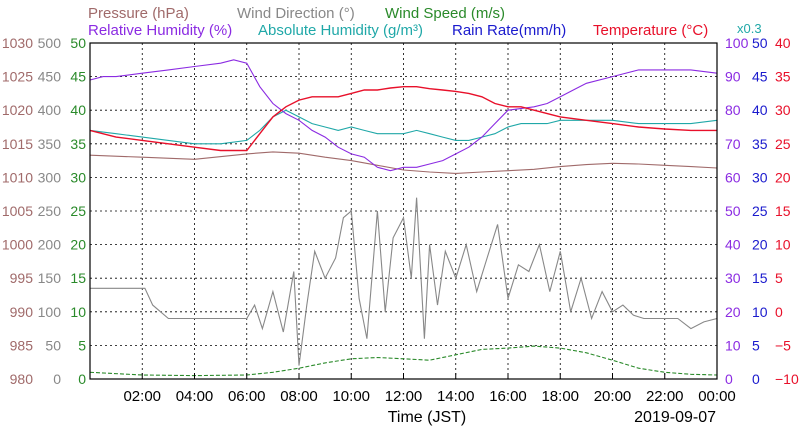  Describe the element at coordinates (403, 361) in the screenshot. I see `series-wind-speed-m-s` at that location.